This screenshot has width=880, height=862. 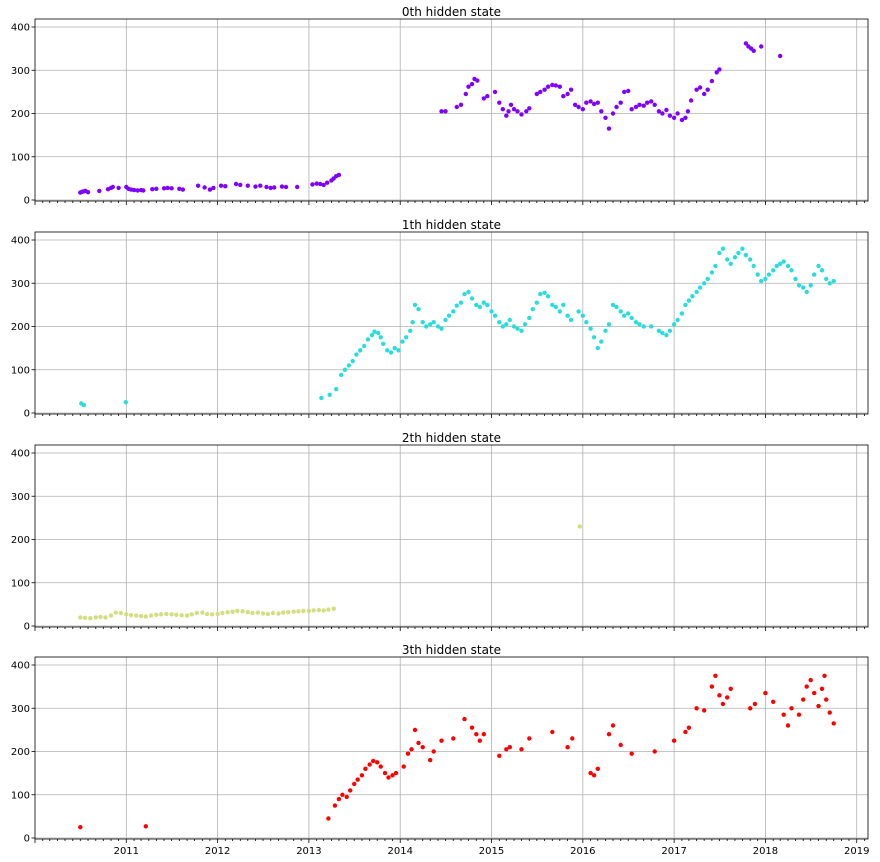 I want to click on x-tick-label: 2018, so click(x=765, y=851).